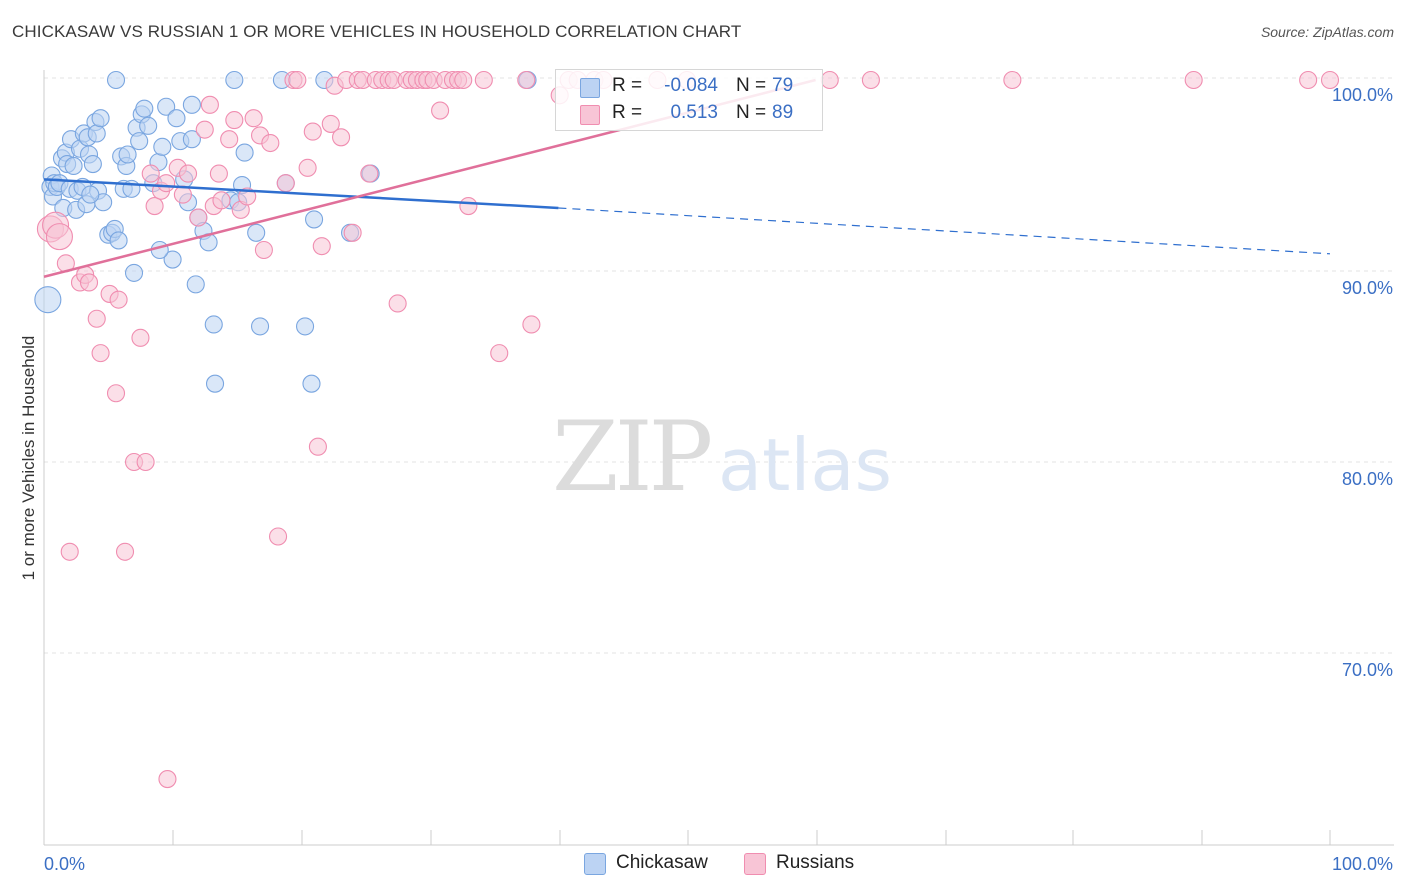 Image resolution: width=1406 pixels, height=892 pixels. What do you see at coordinates (631, 457) in the screenshot?
I see `watermark-zip: ZIP` at bounding box center [631, 457].